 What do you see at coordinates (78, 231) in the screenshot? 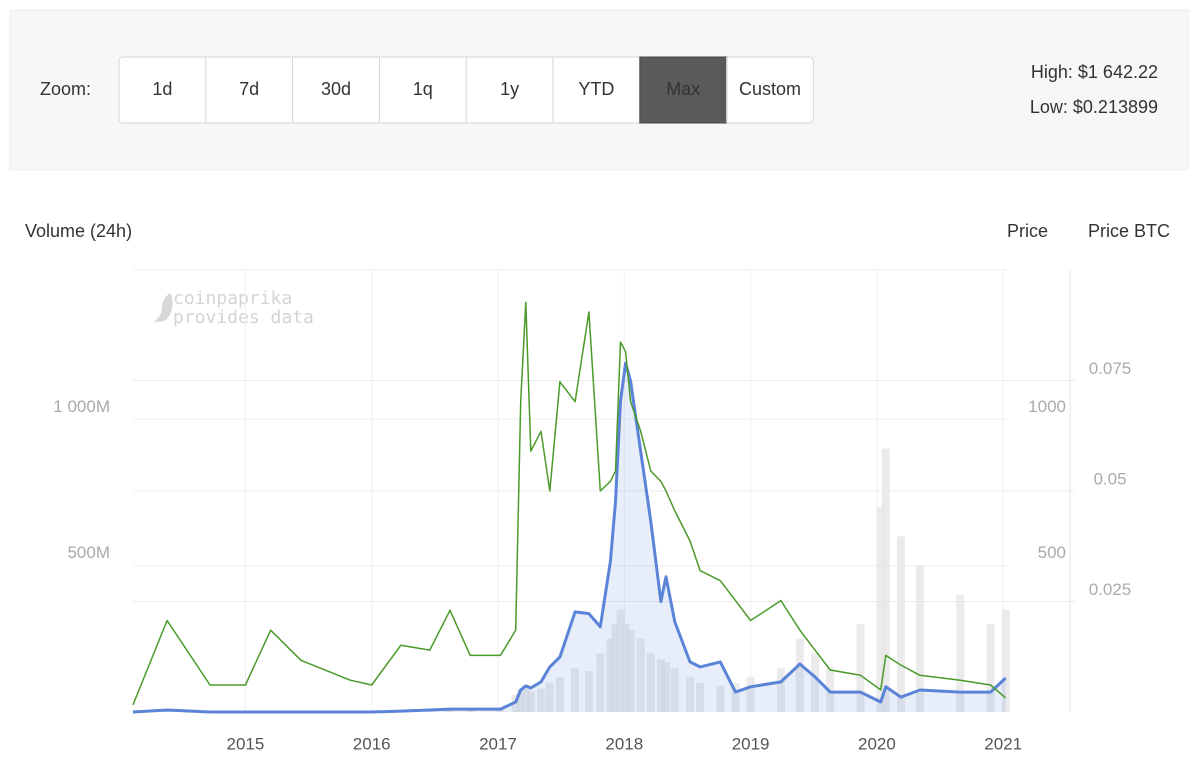
I see `chart-title: Volume (24h)` at bounding box center [78, 231].